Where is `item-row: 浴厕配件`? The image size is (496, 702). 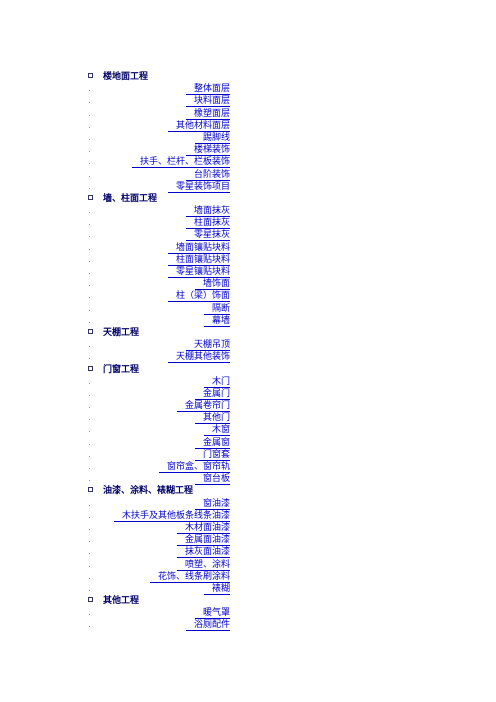
item-row: 浴厕配件 is located at coordinates (161, 625).